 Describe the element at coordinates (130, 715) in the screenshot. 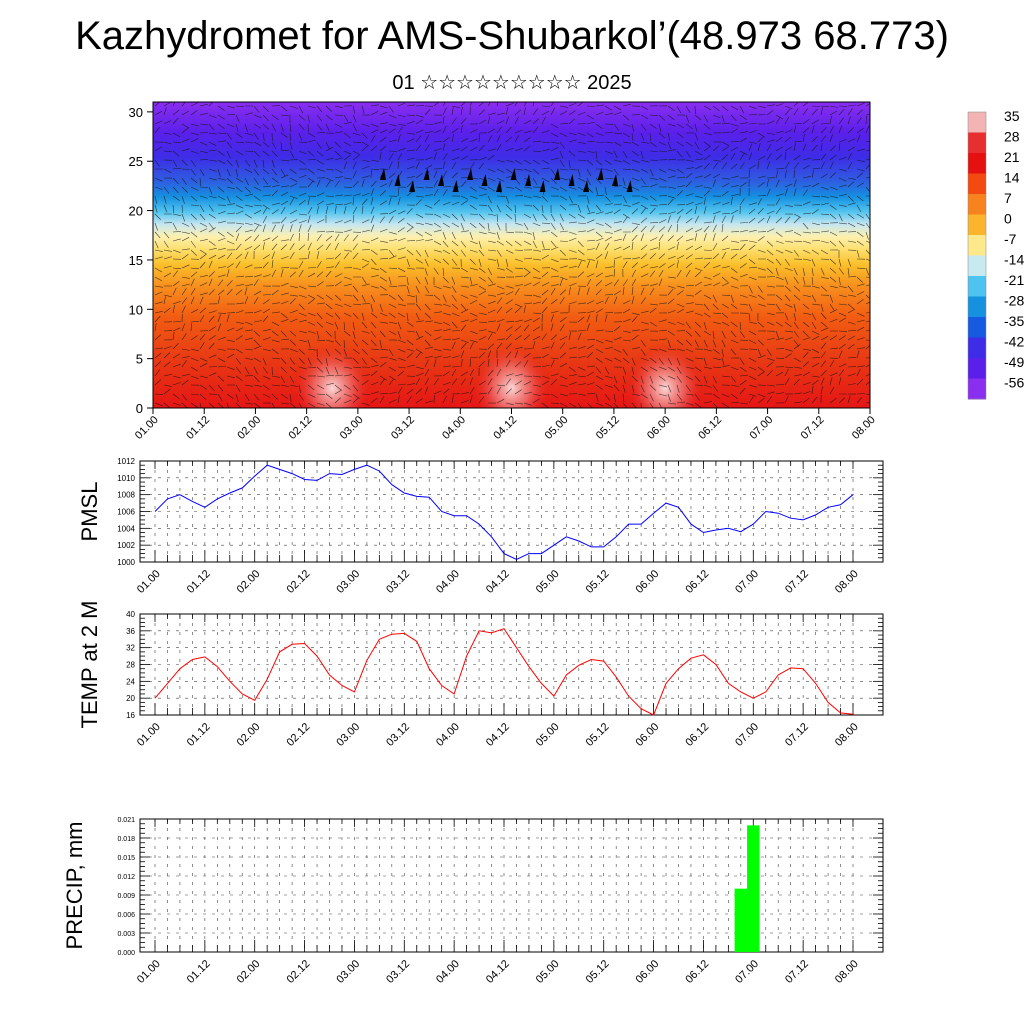

I see `y-tick-label: 16` at that location.